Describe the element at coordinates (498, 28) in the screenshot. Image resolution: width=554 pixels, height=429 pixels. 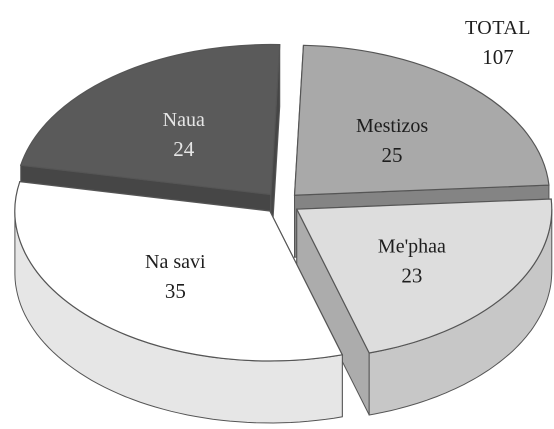
I see `total-label: TOTAL` at that location.